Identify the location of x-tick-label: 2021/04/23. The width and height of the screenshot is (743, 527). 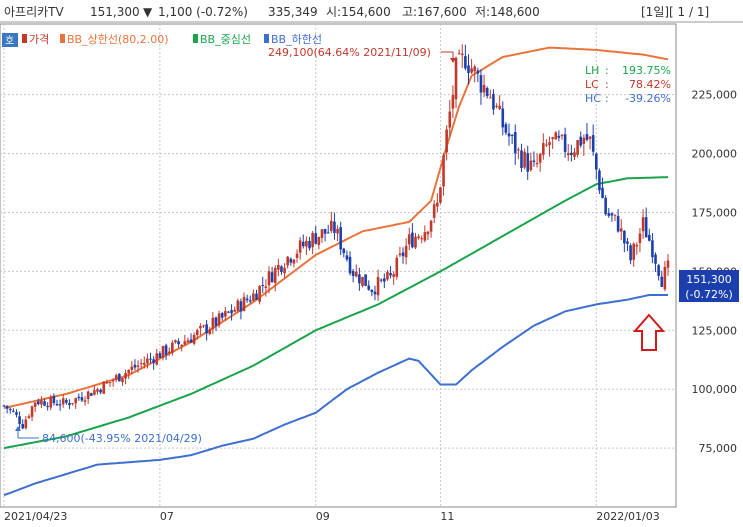
(35, 516).